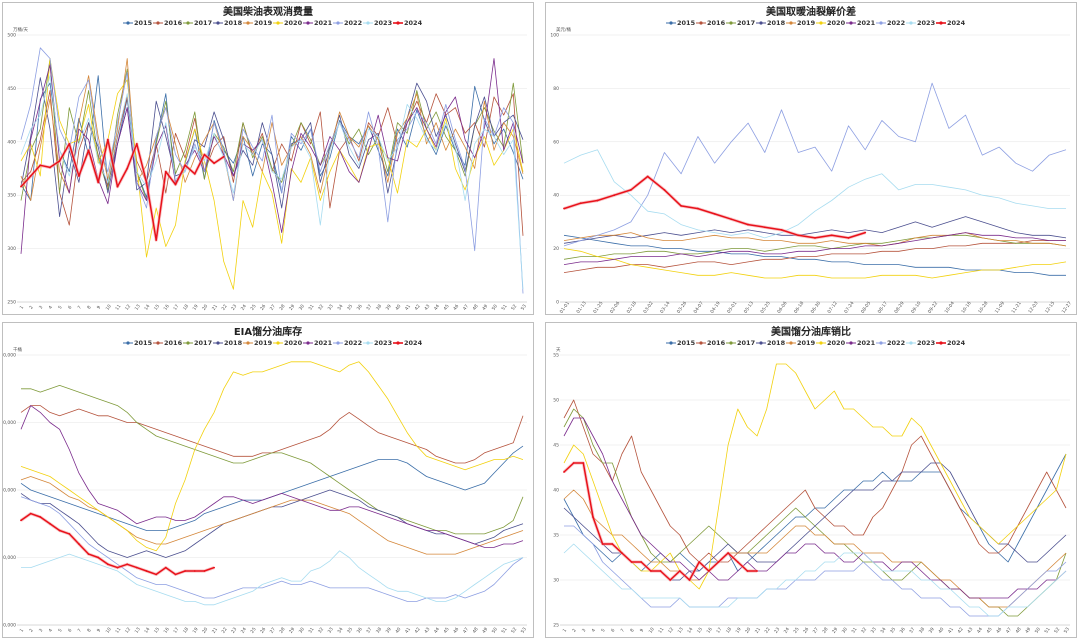 The image size is (1080, 640). Describe the element at coordinates (292, 630) in the screenshot. I see `x-tick-label: 29` at that location.